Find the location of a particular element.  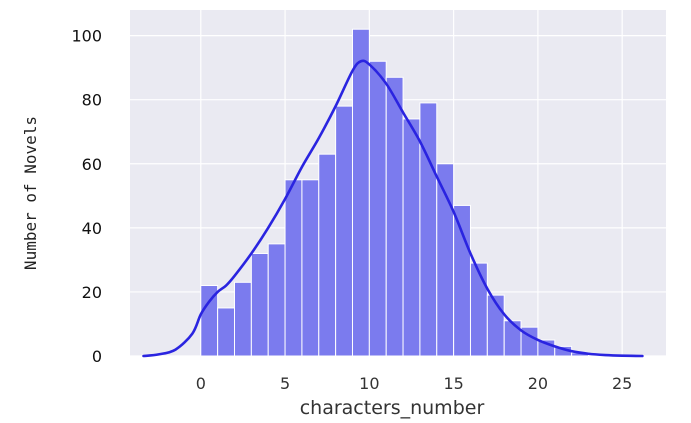

y-tick-label: 20 is located at coordinates (92, 292).